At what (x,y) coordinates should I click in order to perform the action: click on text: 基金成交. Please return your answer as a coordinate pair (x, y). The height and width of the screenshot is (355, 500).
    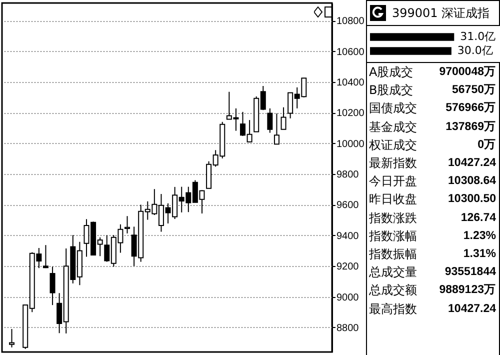
    Looking at the image, I should click on (393, 127).